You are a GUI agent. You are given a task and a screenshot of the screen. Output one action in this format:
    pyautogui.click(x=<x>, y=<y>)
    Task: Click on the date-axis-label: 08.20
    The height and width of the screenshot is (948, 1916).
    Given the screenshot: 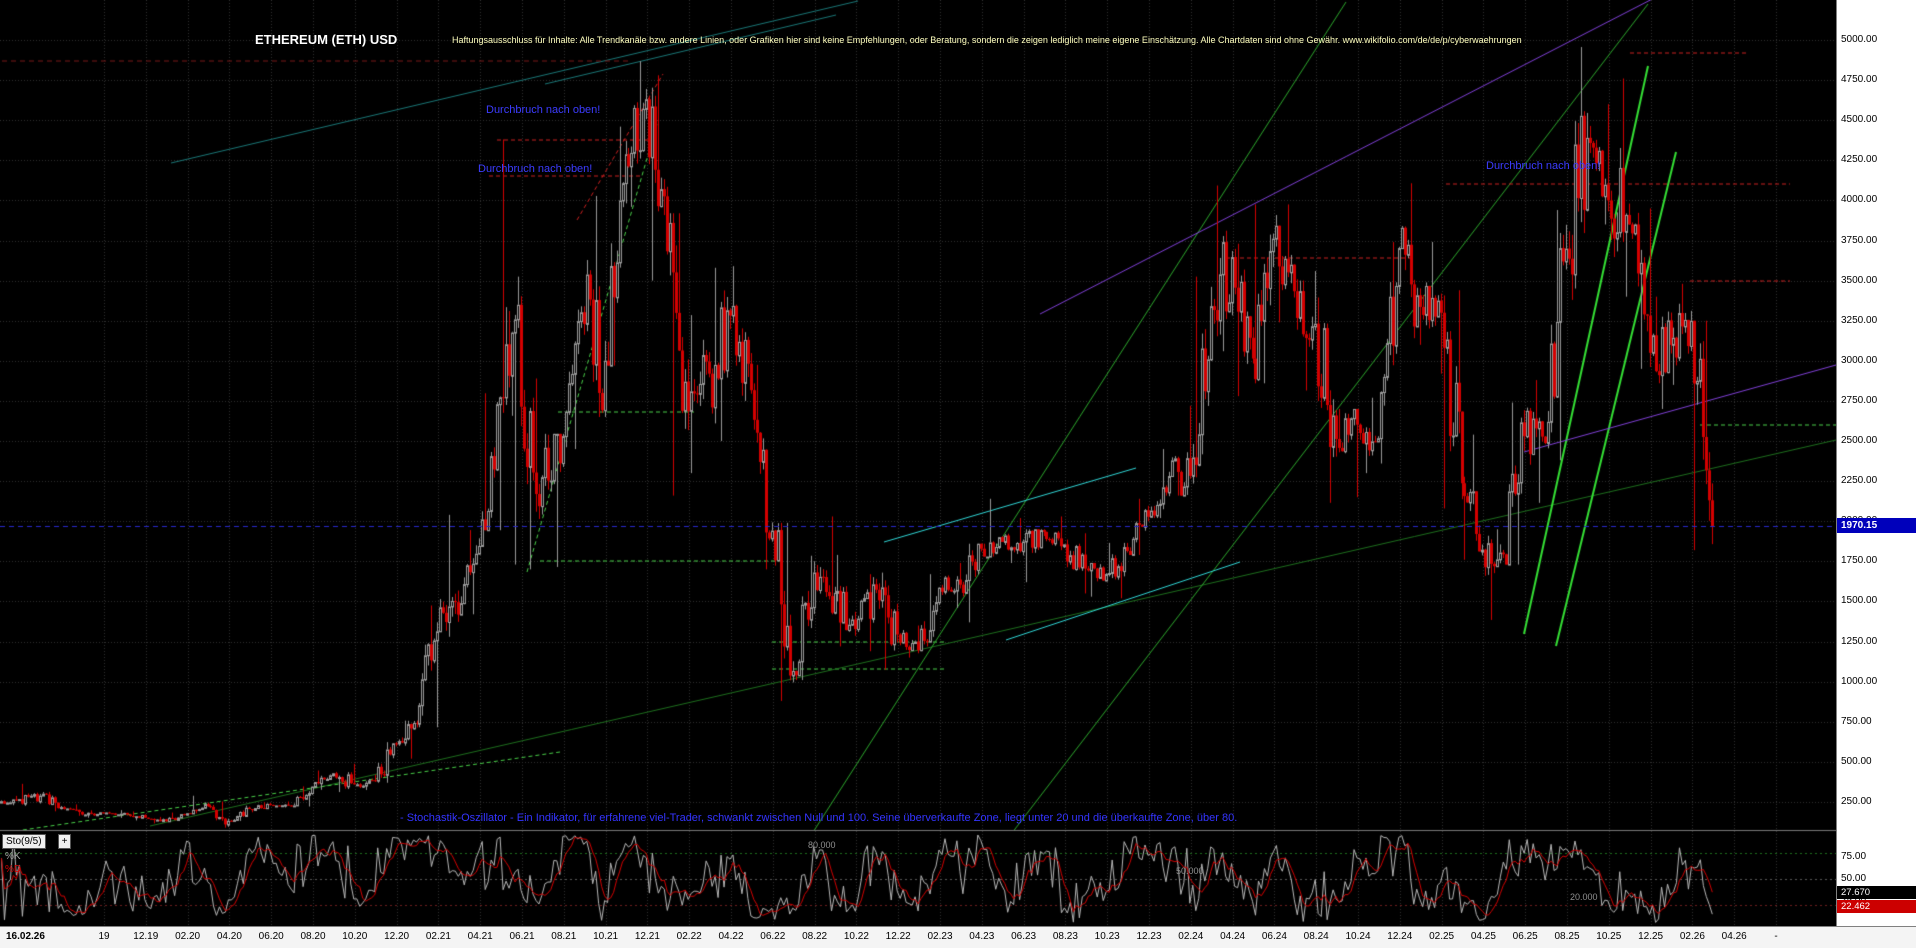 What is the action you would take?
    pyautogui.click(x=313, y=936)
    